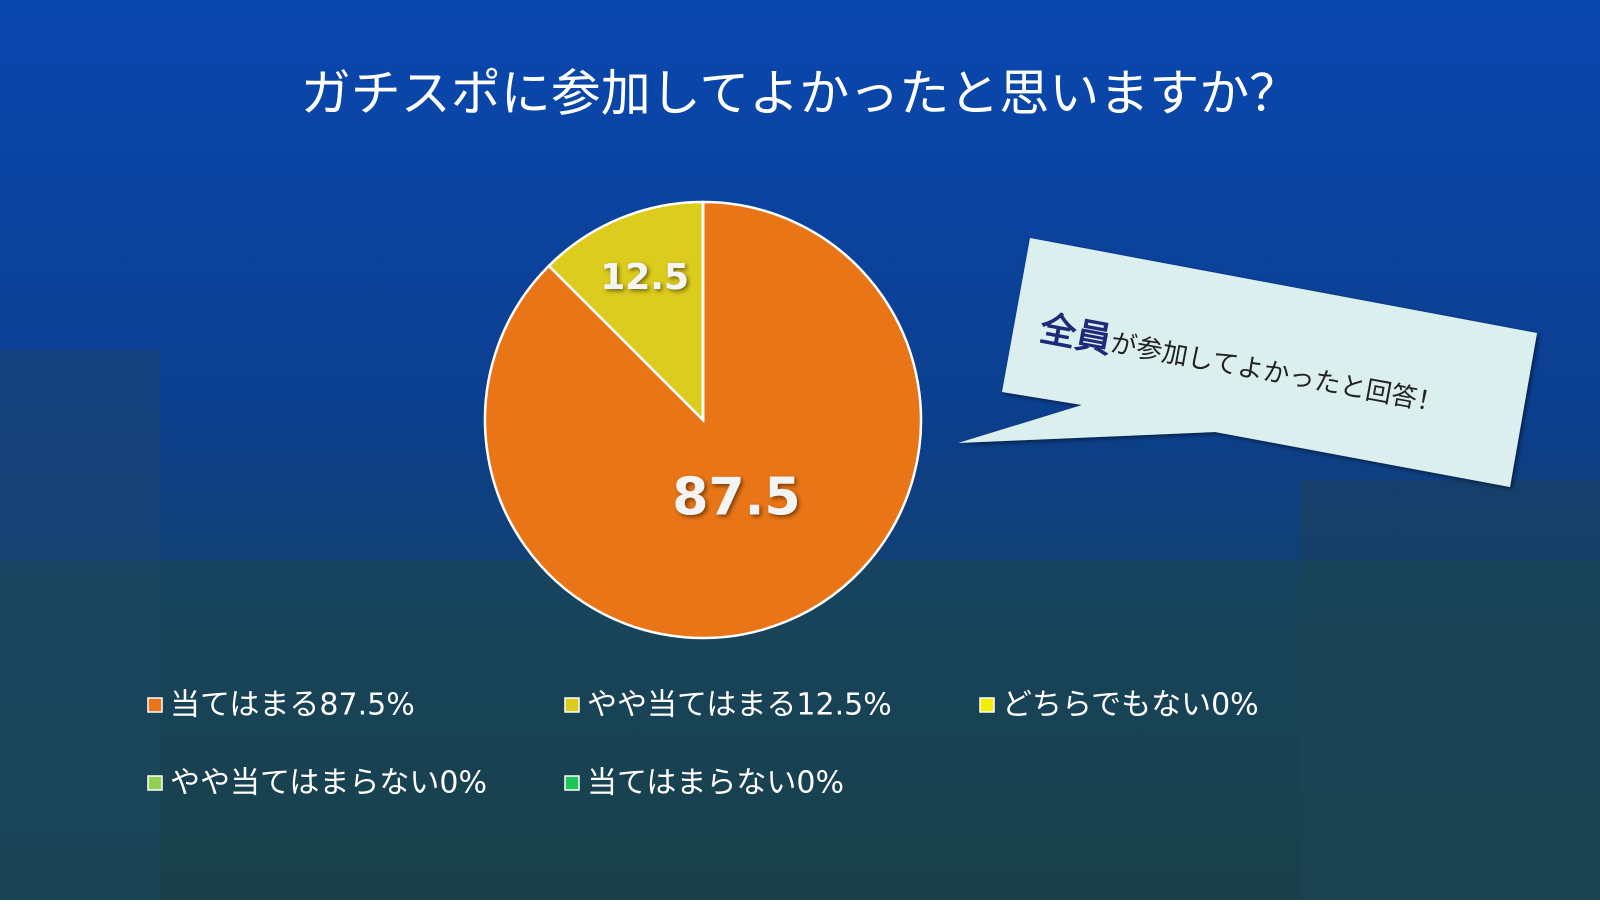  Describe the element at coordinates (644, 277) in the screenshot. I see `data-label: 12.5` at that location.